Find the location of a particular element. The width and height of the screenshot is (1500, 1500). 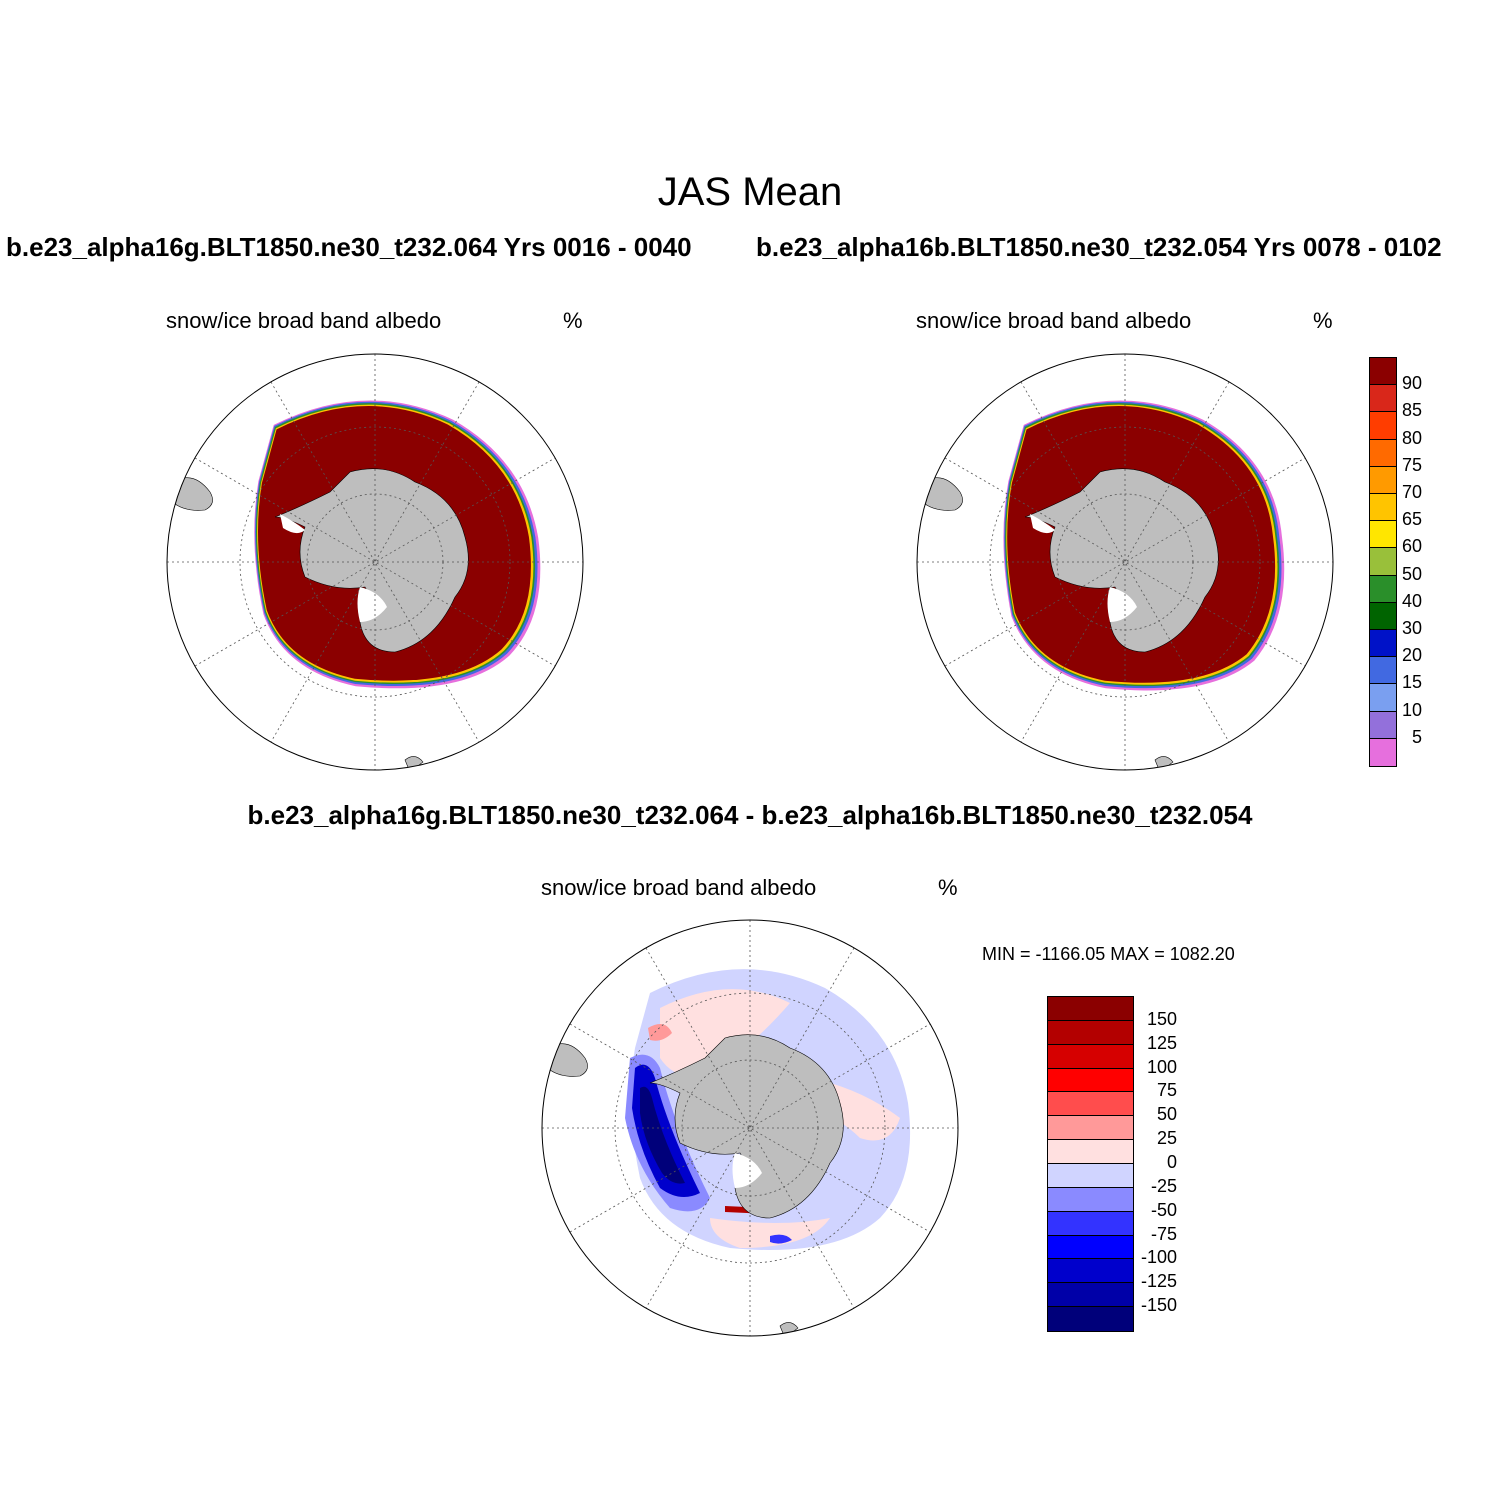

panel-a-variable: snow/ice broad band albedo is located at coordinates (304, 320).